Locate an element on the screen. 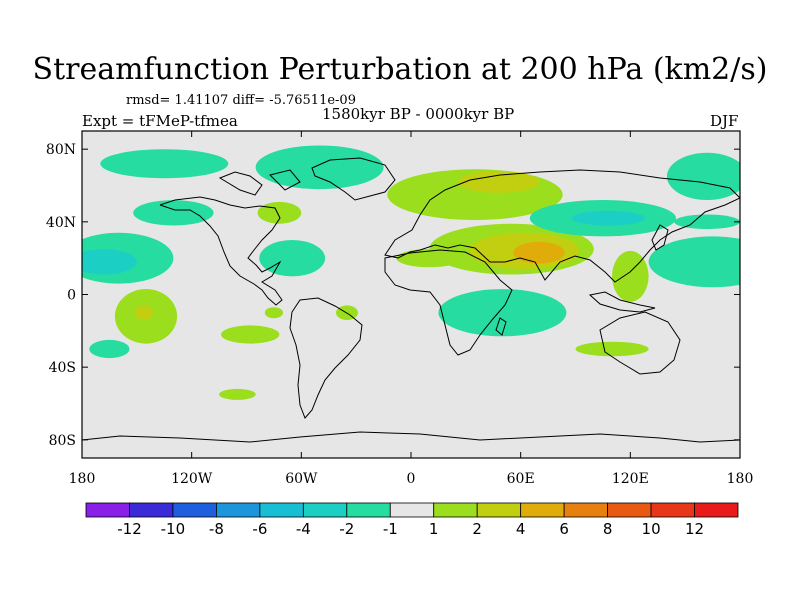 The width and height of the screenshot is (800, 600). colorbar-label: 10 is located at coordinates (651, 529).